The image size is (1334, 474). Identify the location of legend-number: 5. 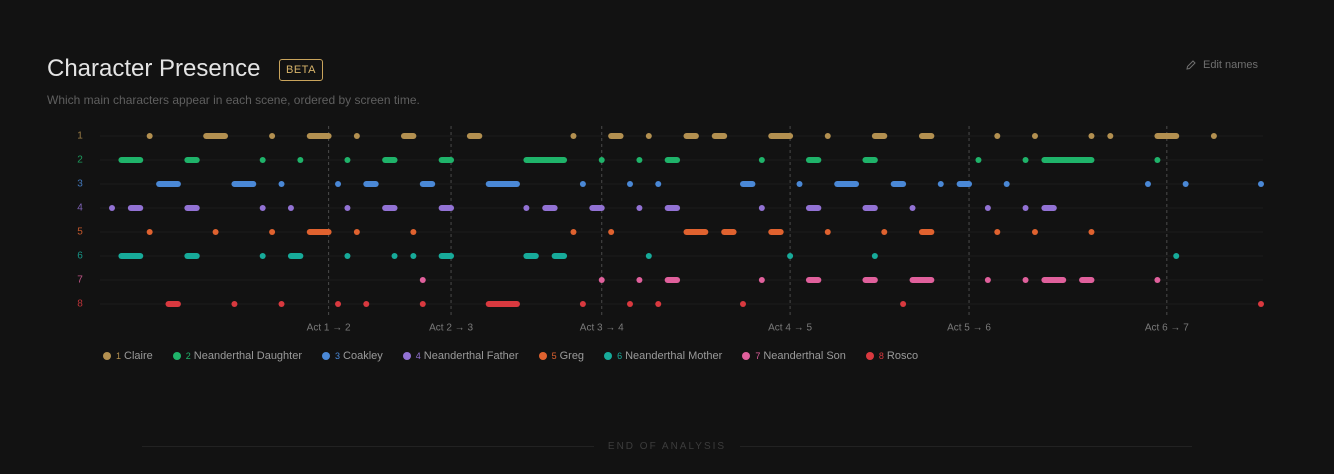
(554, 356).